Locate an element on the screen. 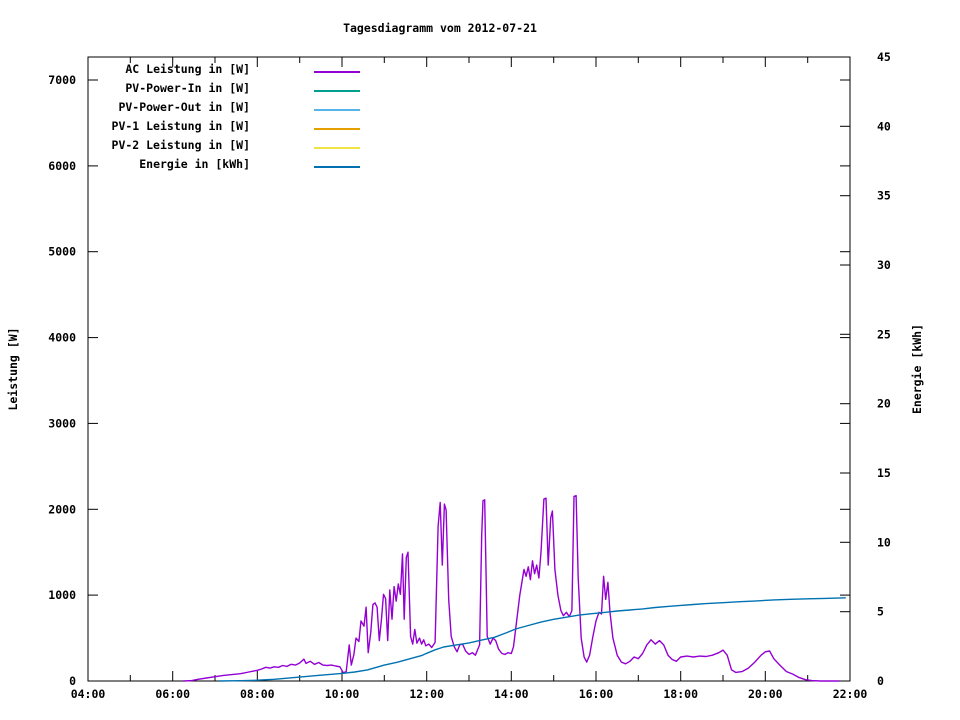 The width and height of the screenshot is (960, 720). svg-text: 04:00 is located at coordinates (88, 694).